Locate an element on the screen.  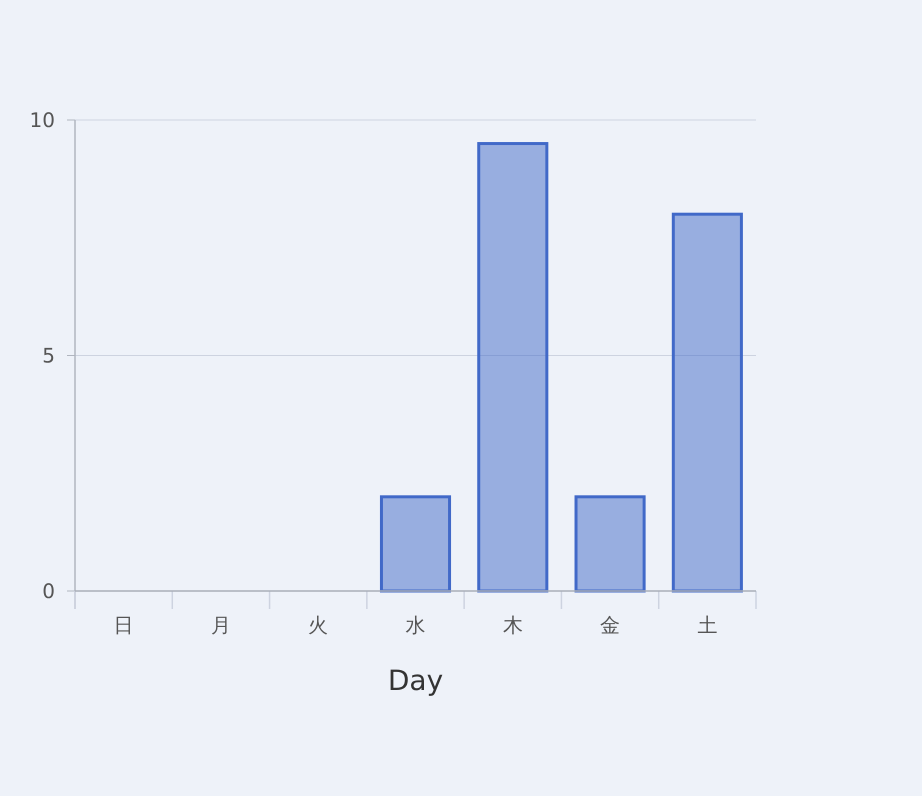
x-tick-label: 日 is located at coordinates (124, 625).